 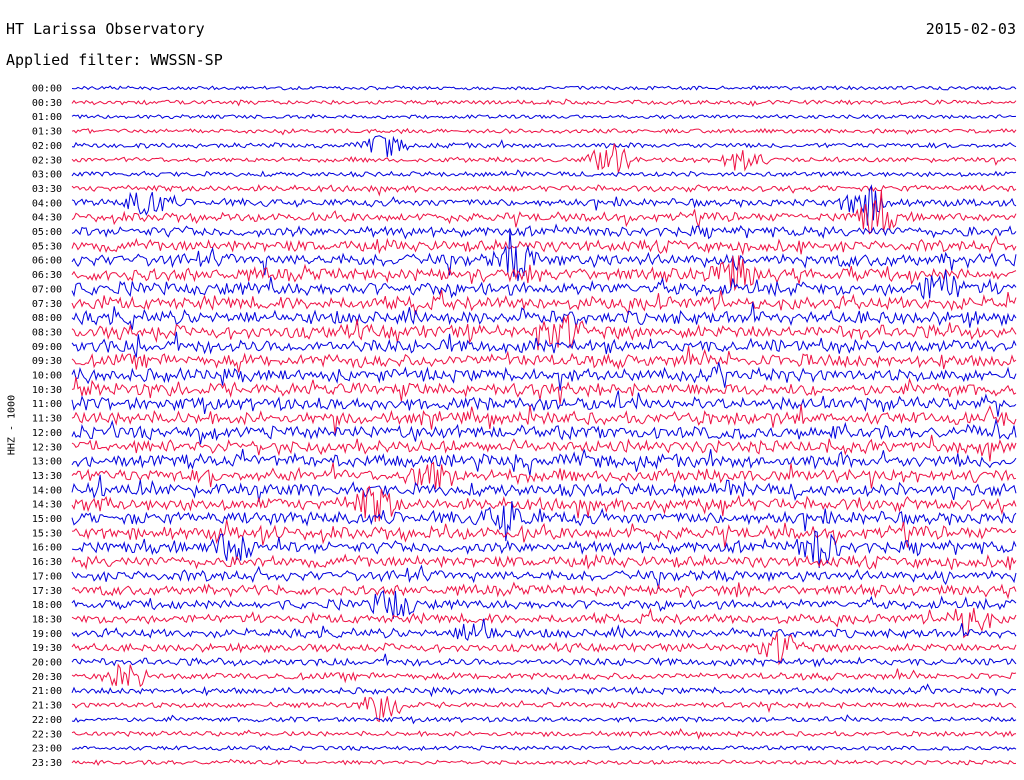 What do you see at coordinates (47, 548) in the screenshot?
I see `row-time-label: 16:00` at bounding box center [47, 548].